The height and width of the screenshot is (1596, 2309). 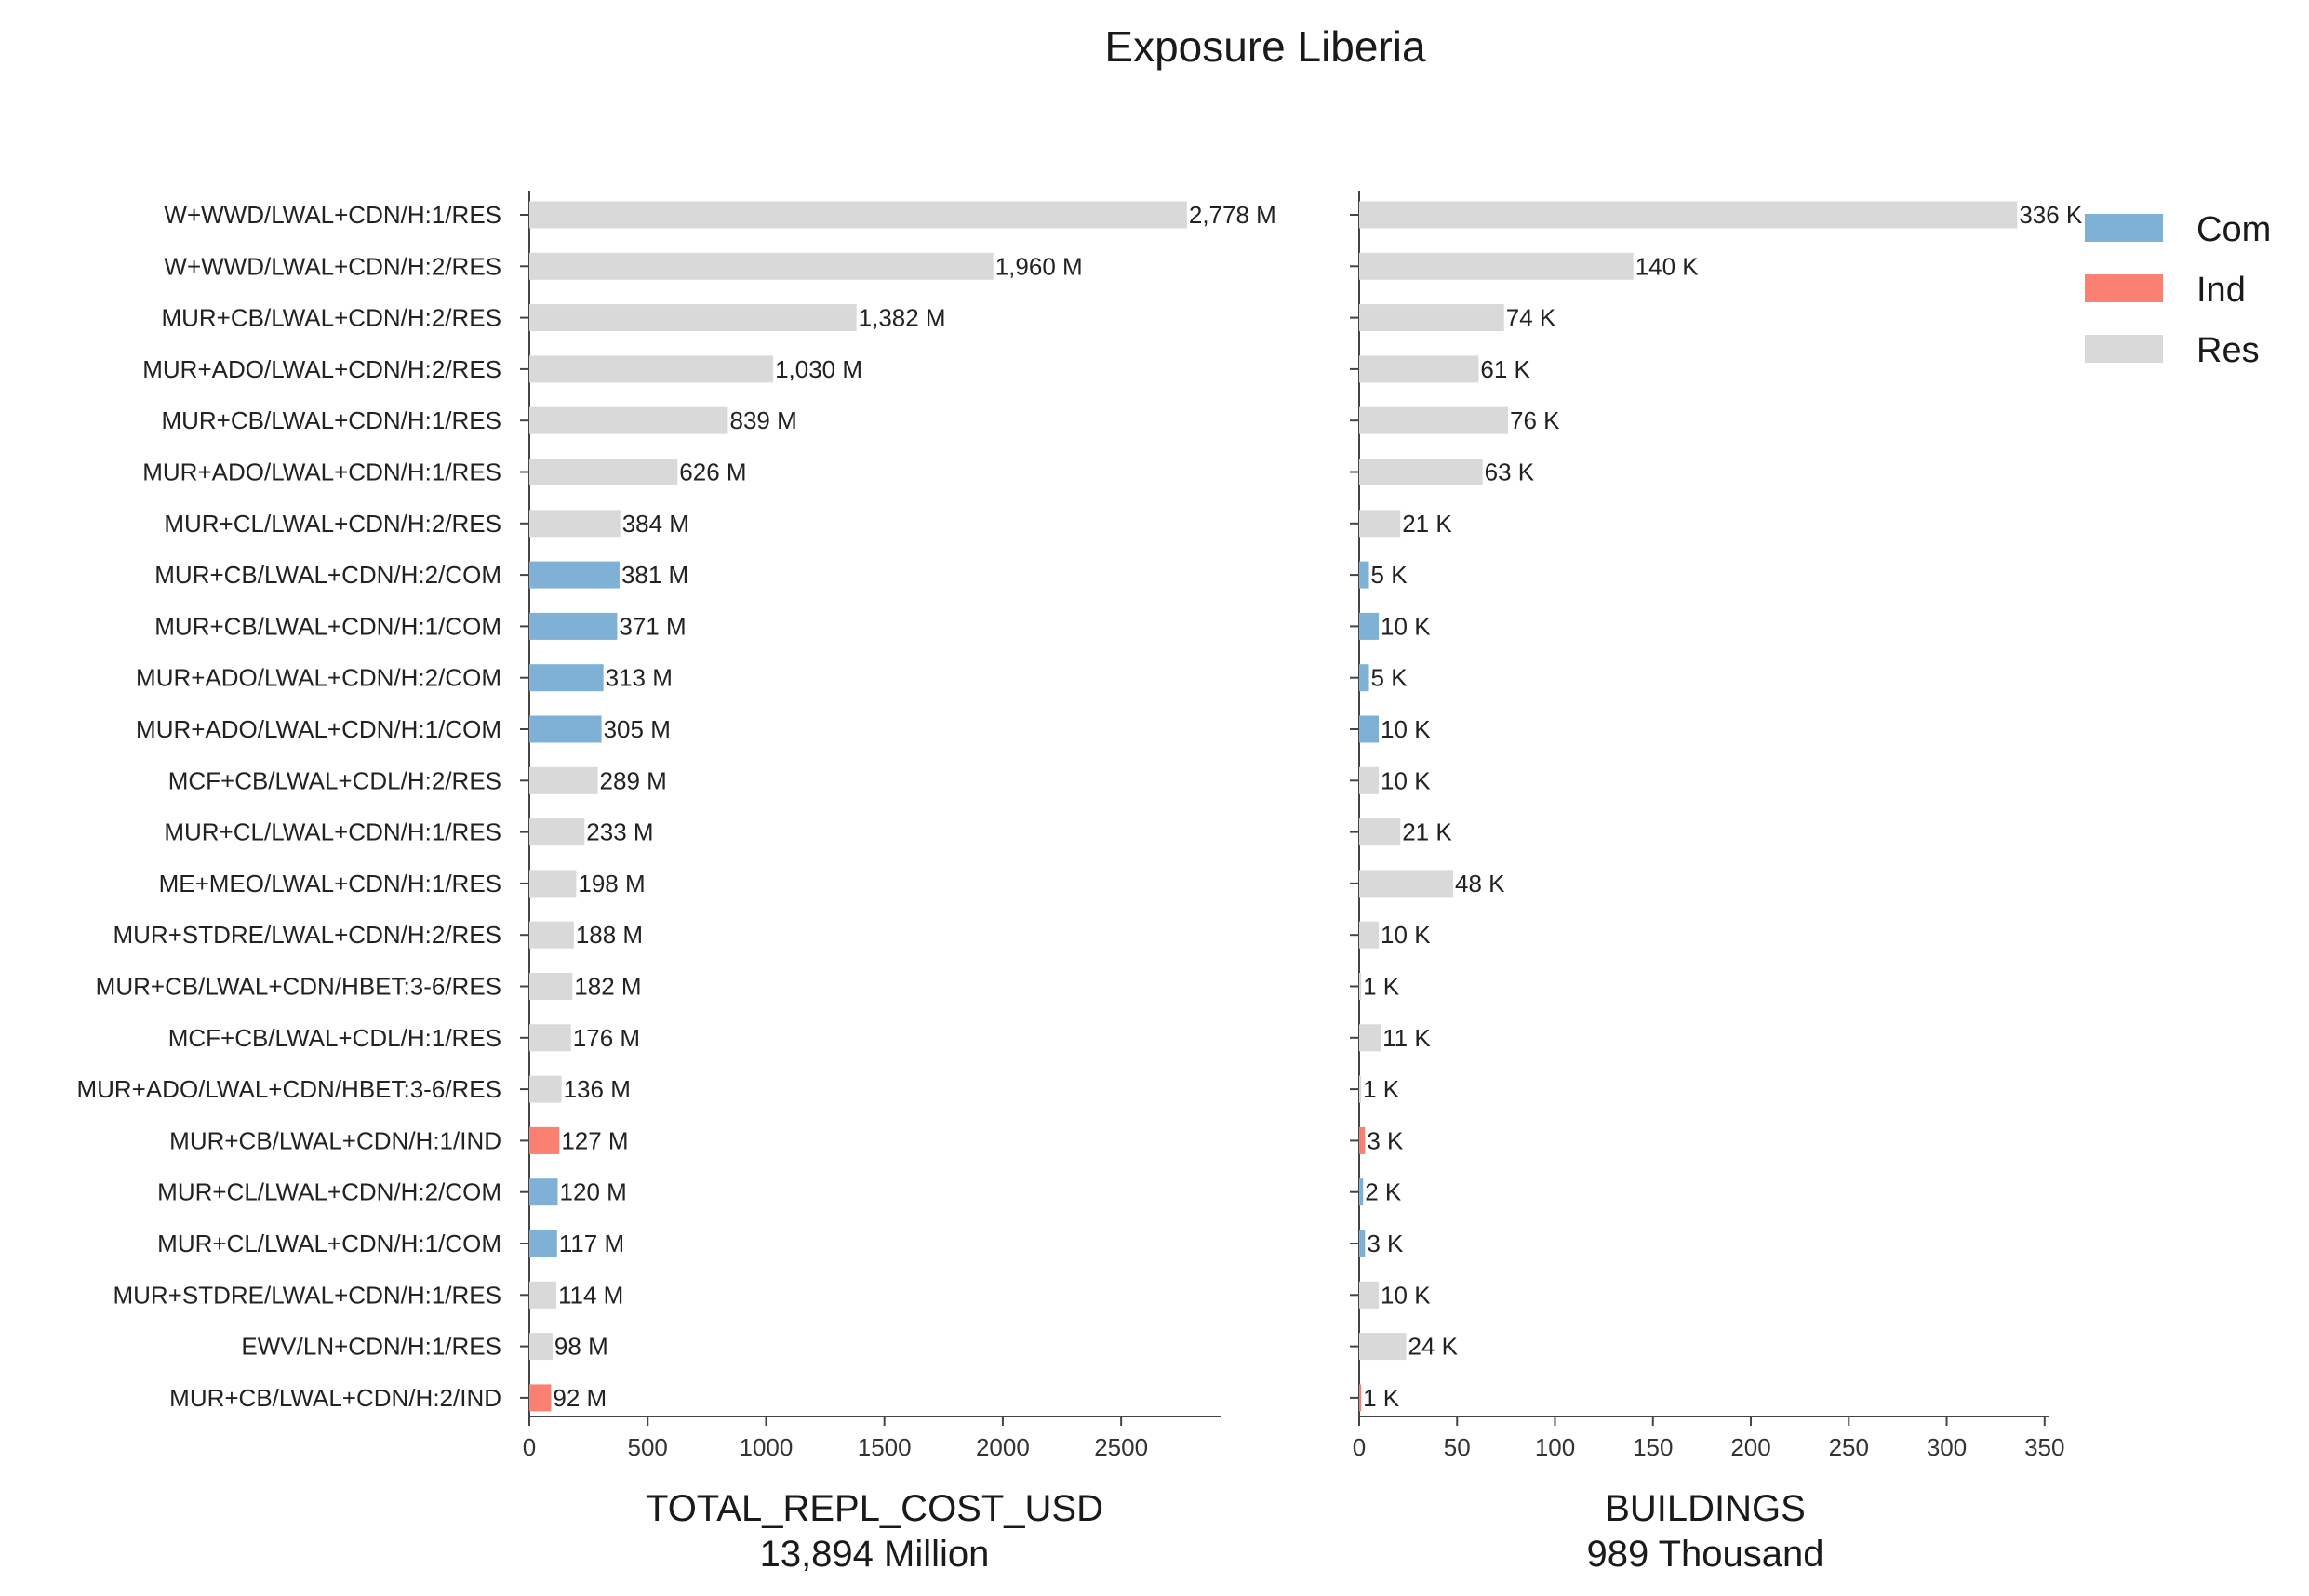 What do you see at coordinates (619, 832) in the screenshot?
I see `data-label: 233 M` at bounding box center [619, 832].